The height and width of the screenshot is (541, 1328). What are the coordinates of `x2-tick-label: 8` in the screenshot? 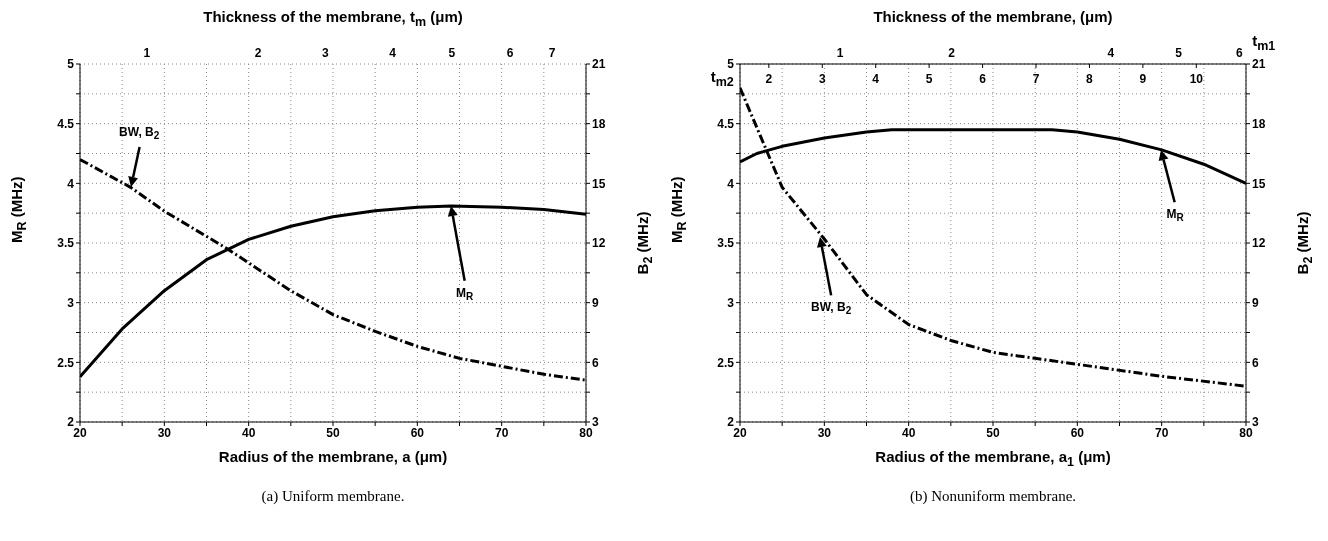 It's located at (1090, 78).